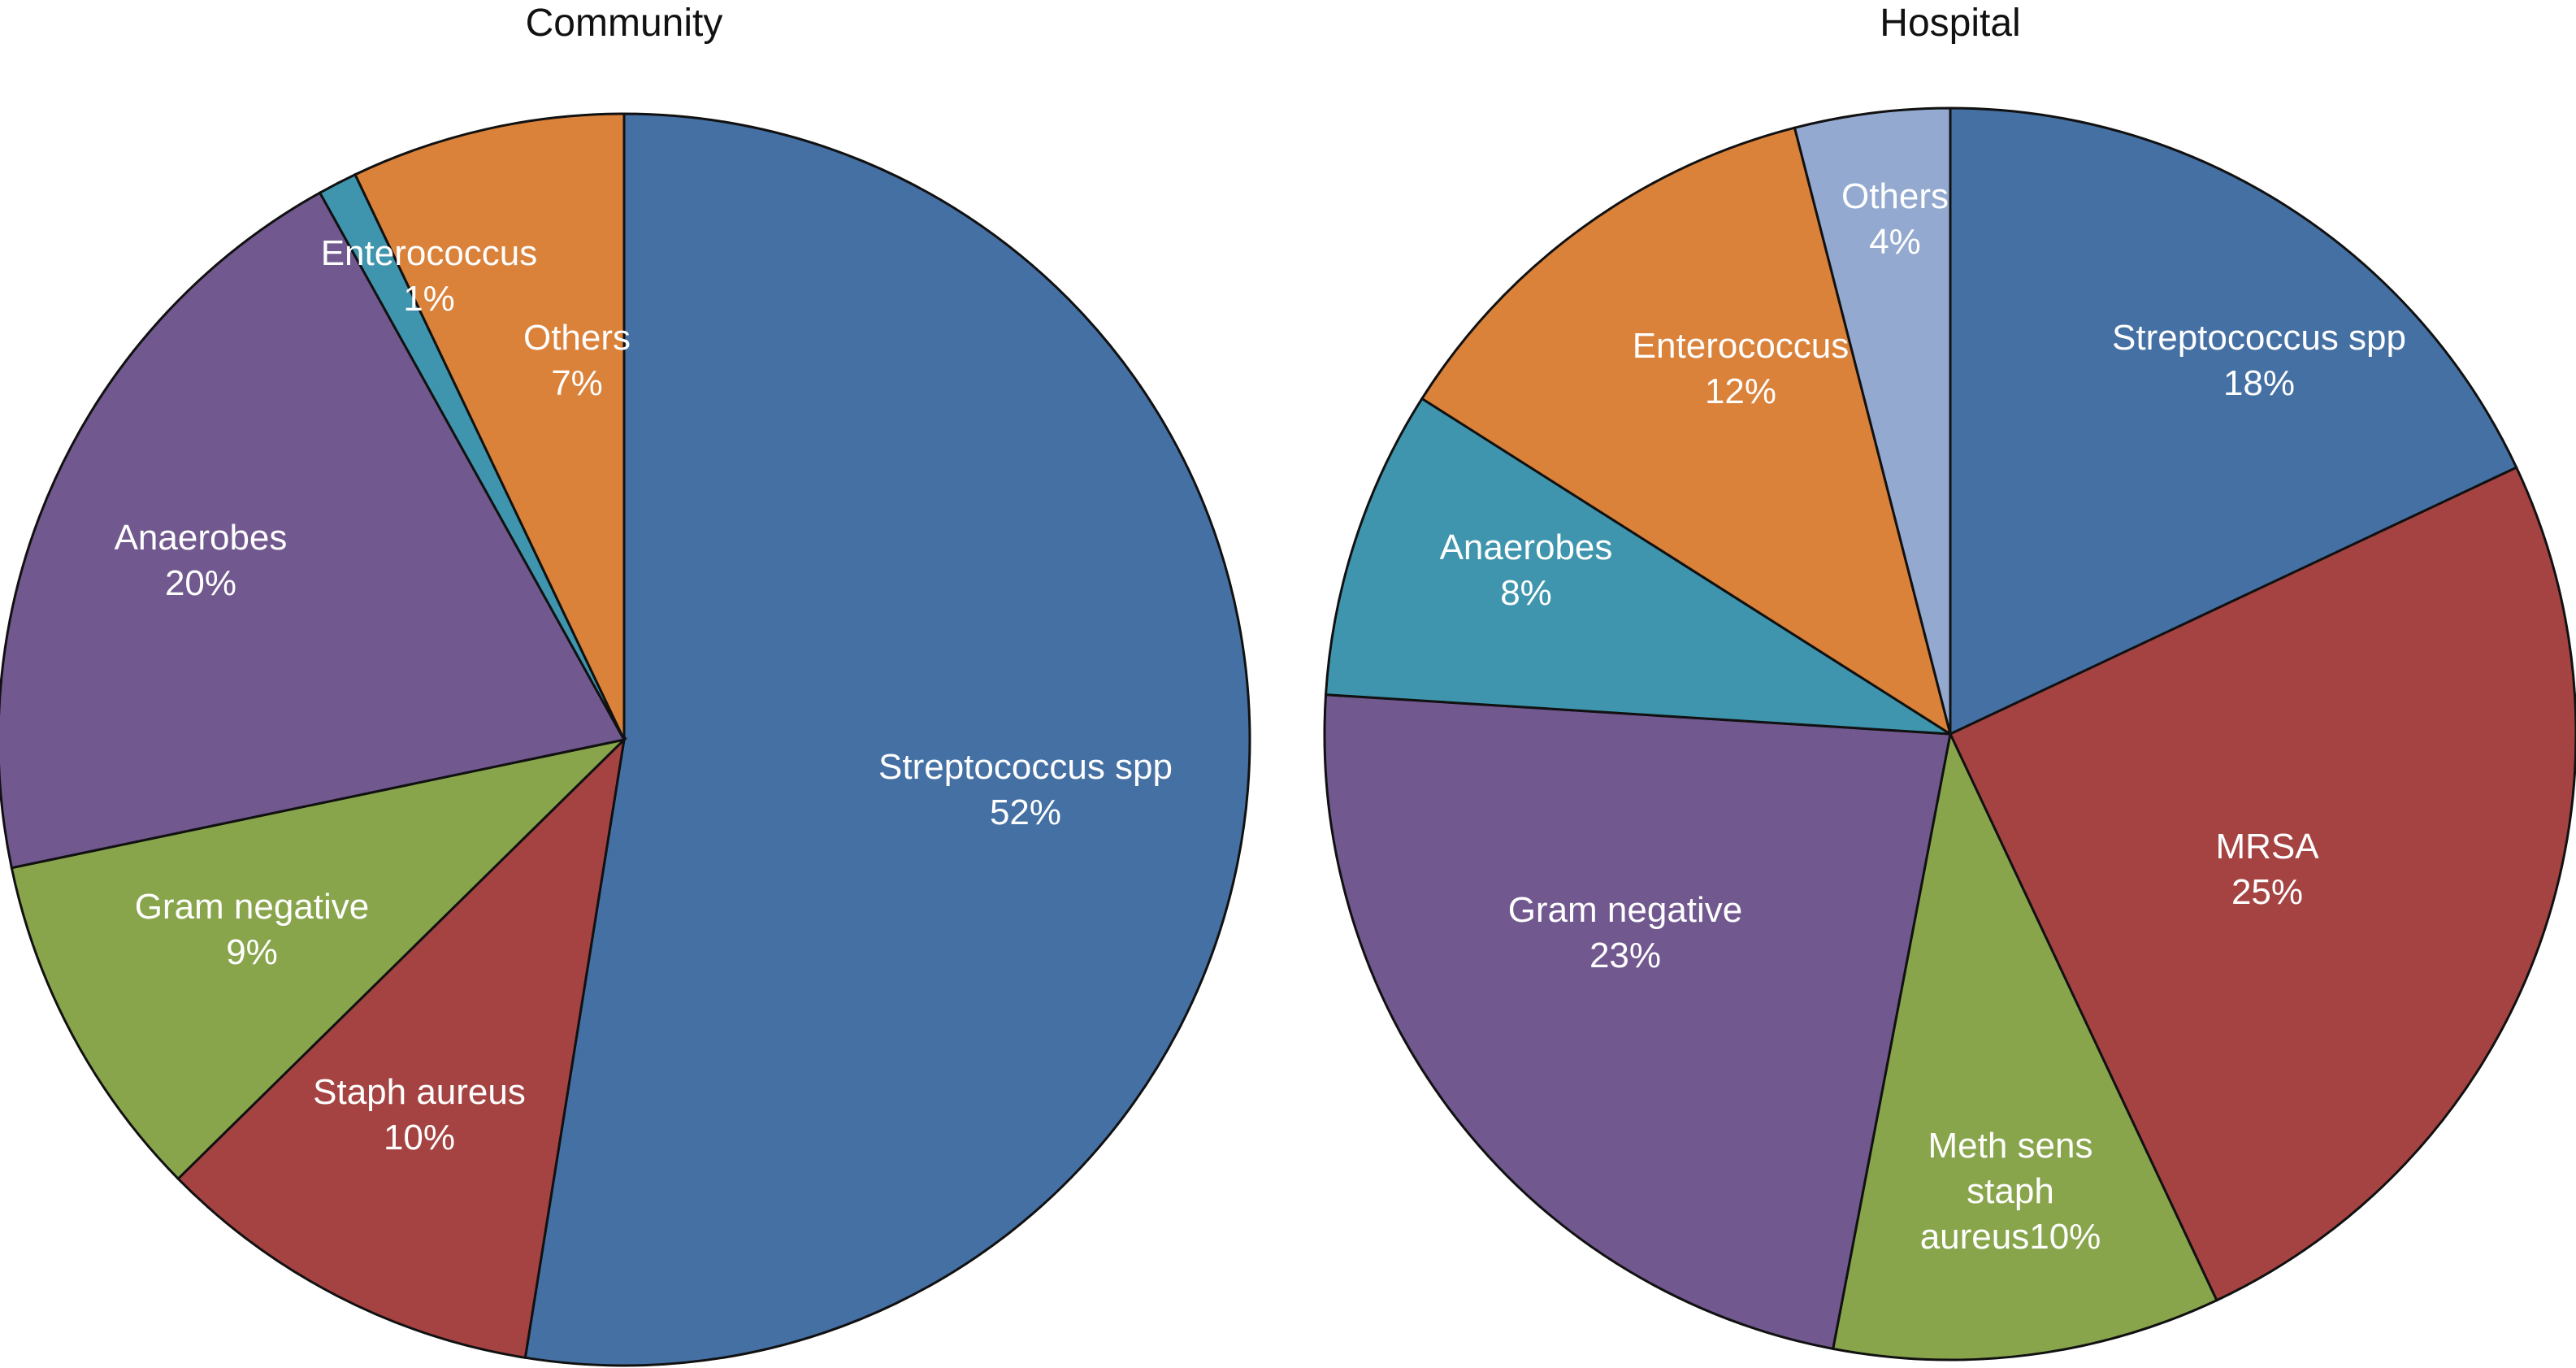 The height and width of the screenshot is (1368, 2576). I want to click on mrsa-slice, so click(2262, 884).